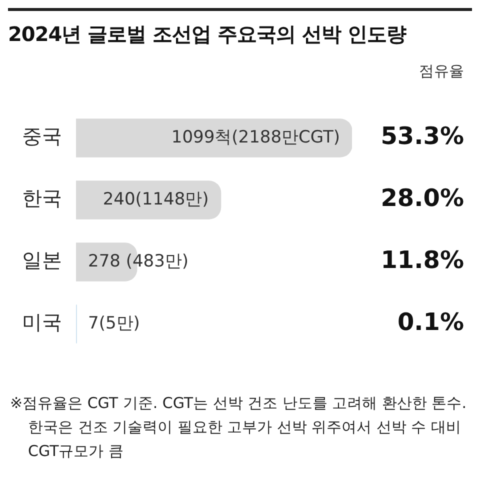  What do you see at coordinates (155, 199) in the screenshot?
I see `data-label: 240(1148만)` at bounding box center [155, 199].